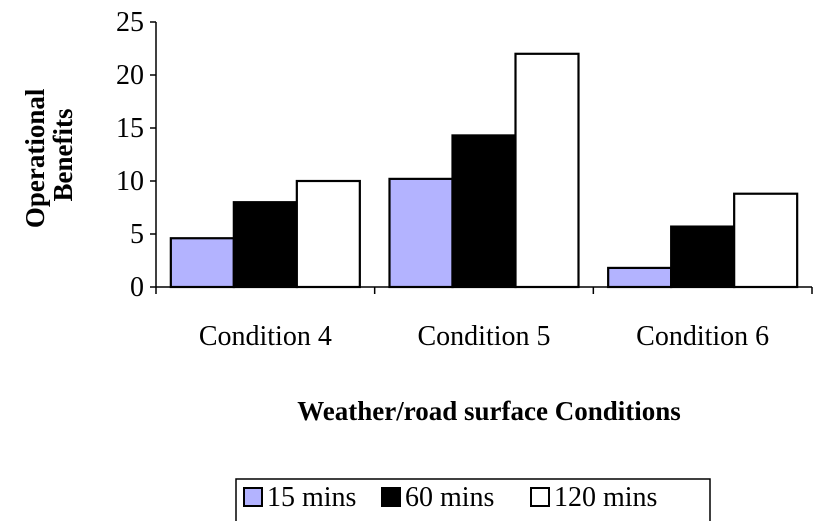  Describe the element at coordinates (136, 155) in the screenshot. I see `y-axis: 0 5 10 15 20 25` at that location.